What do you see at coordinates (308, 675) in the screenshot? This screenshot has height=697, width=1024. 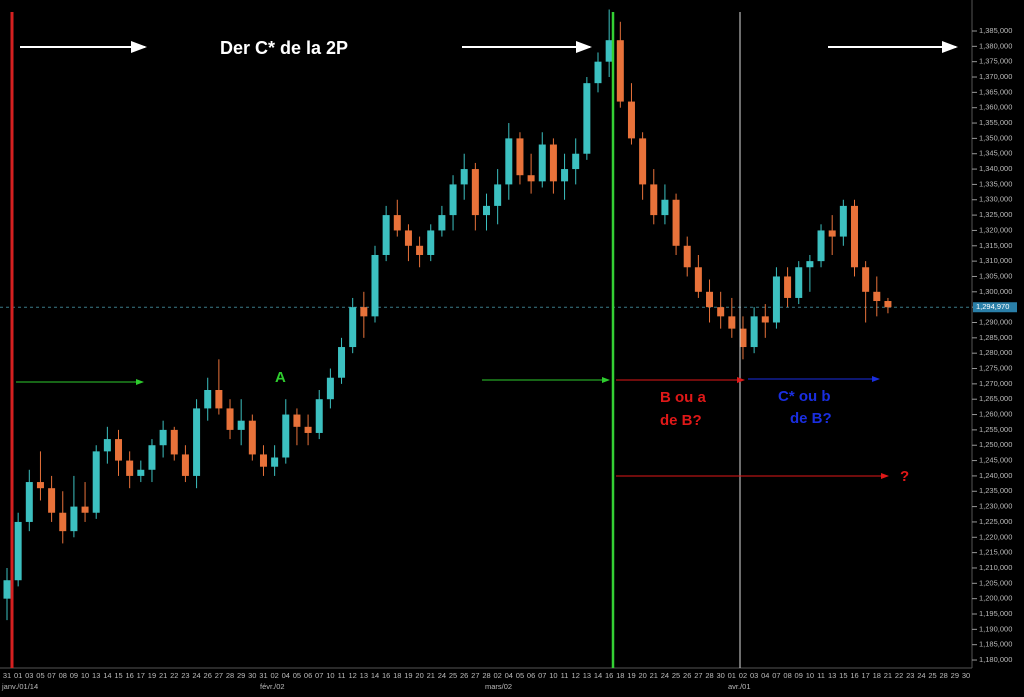 I see `x-tick-label: 06` at bounding box center [308, 675].